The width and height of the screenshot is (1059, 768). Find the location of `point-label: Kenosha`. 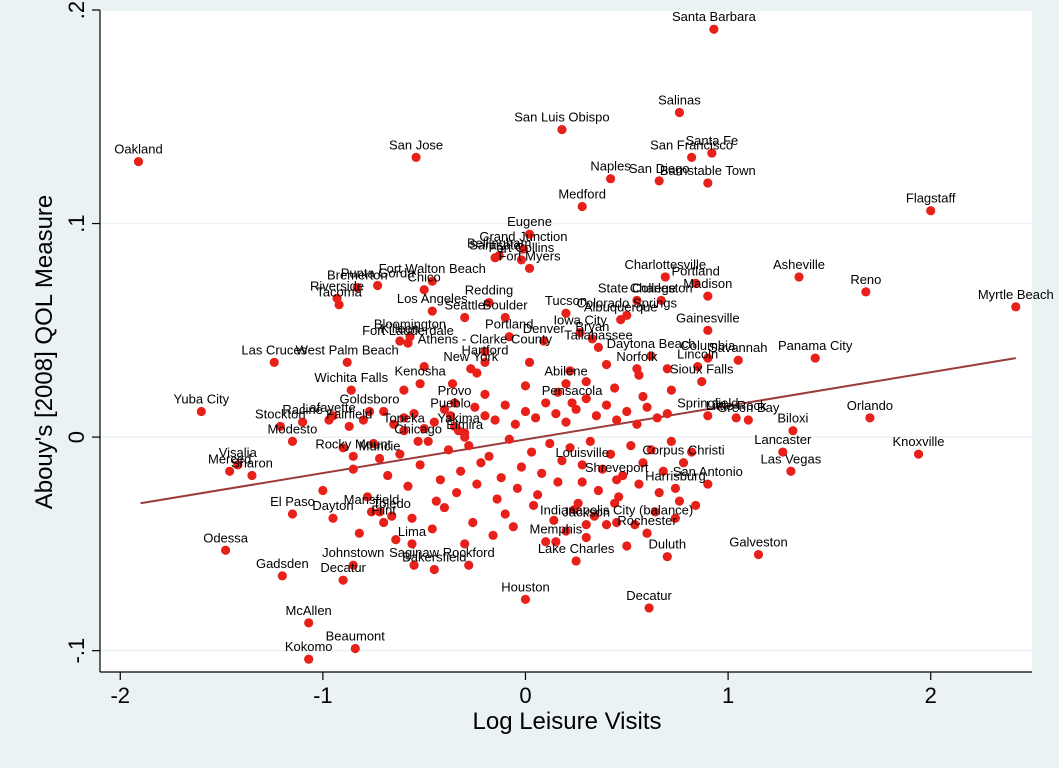

point-label: Kenosha is located at coordinates (420, 371).